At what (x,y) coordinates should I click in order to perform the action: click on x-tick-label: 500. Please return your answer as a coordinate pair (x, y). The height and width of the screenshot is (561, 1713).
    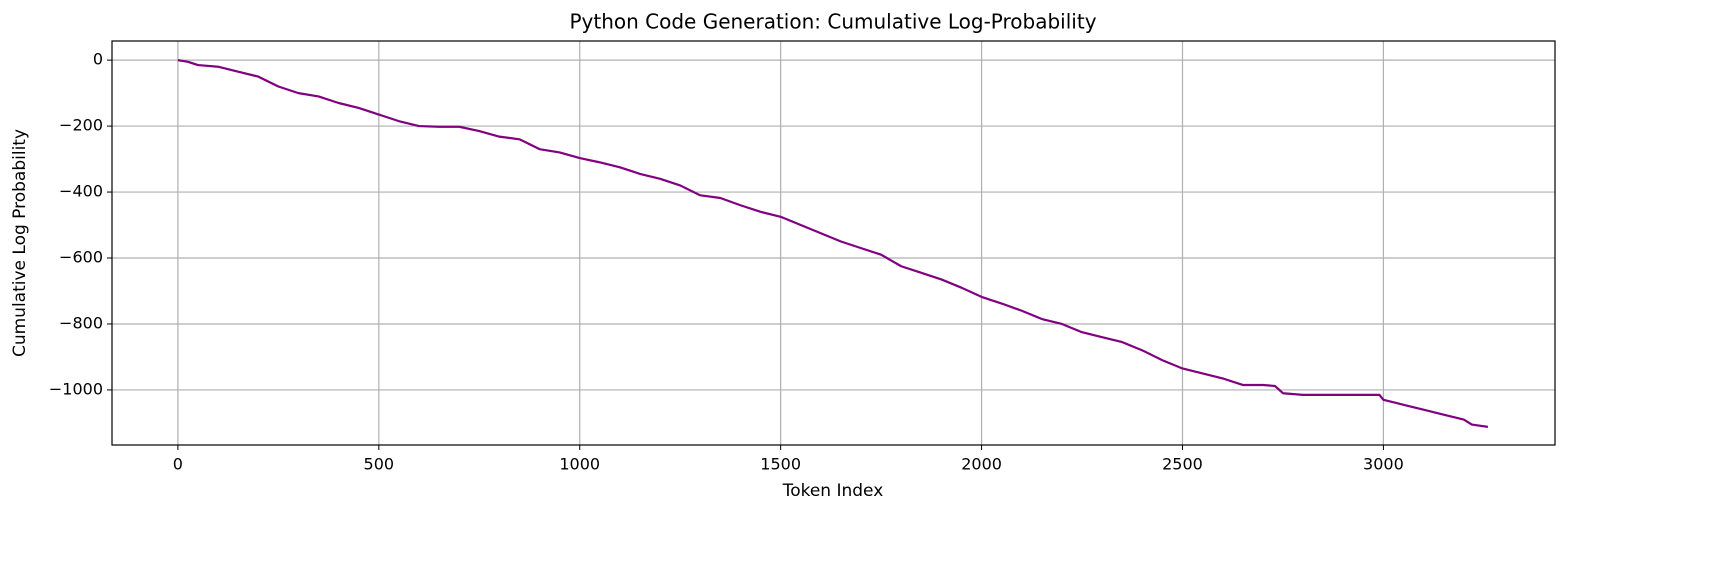
    Looking at the image, I should click on (379, 464).